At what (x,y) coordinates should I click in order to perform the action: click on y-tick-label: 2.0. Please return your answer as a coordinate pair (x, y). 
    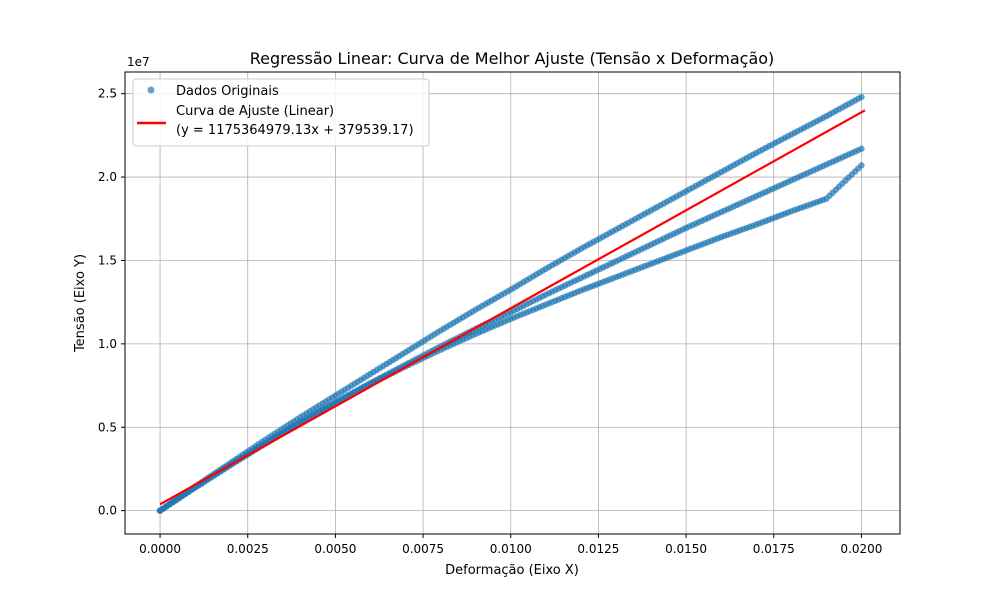
    Looking at the image, I should click on (107, 177).